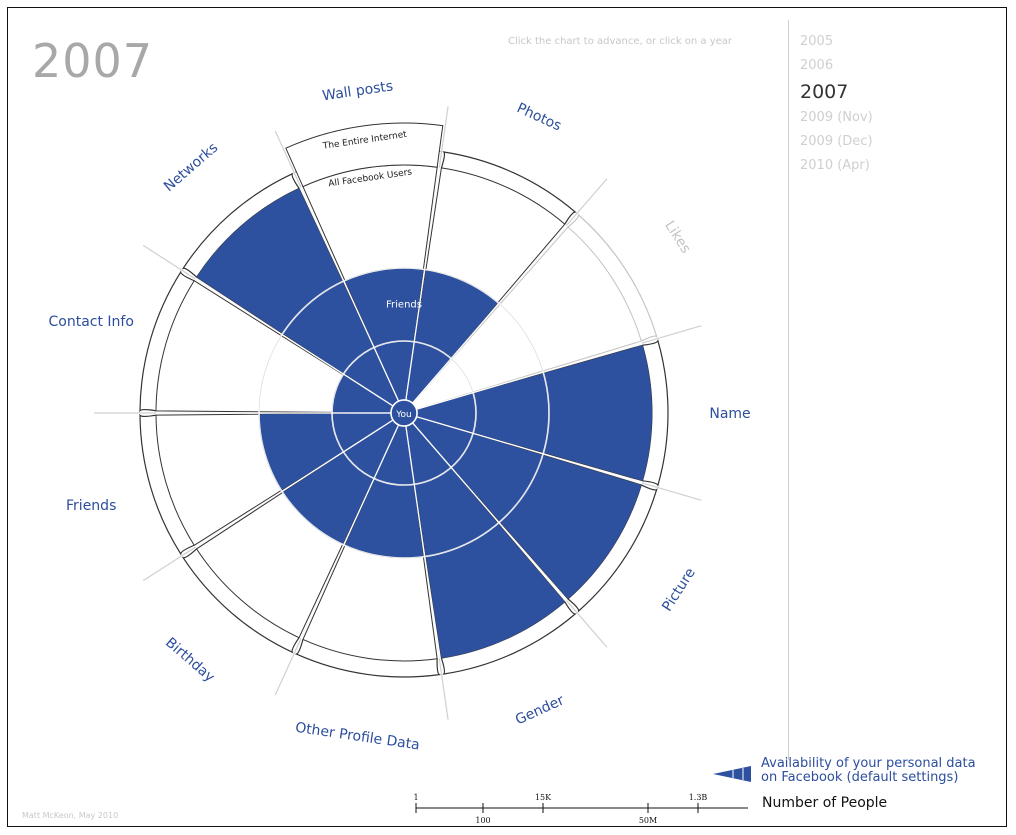  I want to click on category-label-gender: Gender, so click(540, 710).